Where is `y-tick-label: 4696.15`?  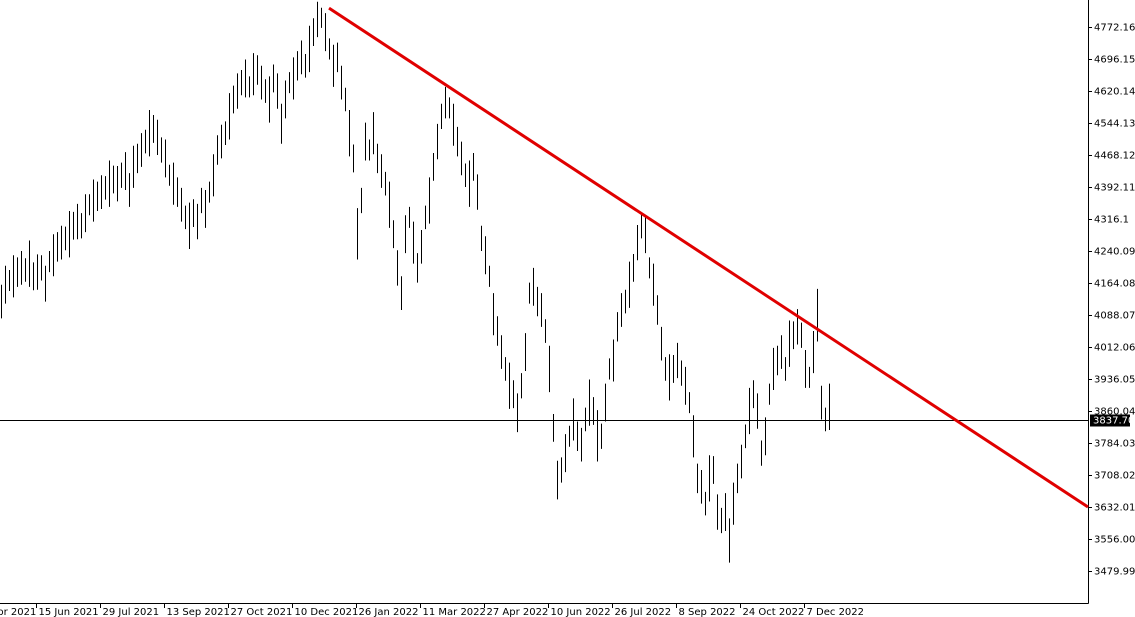
y-tick-label: 4696.15 is located at coordinates (1114, 60).